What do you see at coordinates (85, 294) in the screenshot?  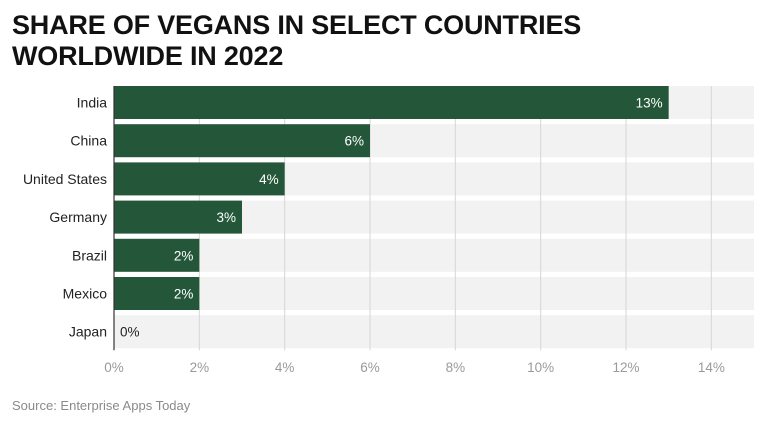 I see `category-label: Mexico` at bounding box center [85, 294].